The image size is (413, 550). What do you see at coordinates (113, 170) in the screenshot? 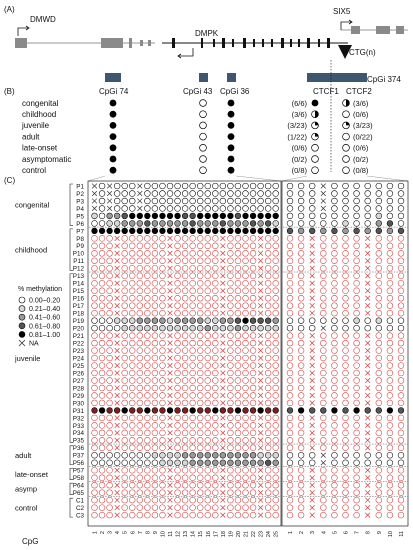
I see `status-dot-methylated` at bounding box center [113, 170].